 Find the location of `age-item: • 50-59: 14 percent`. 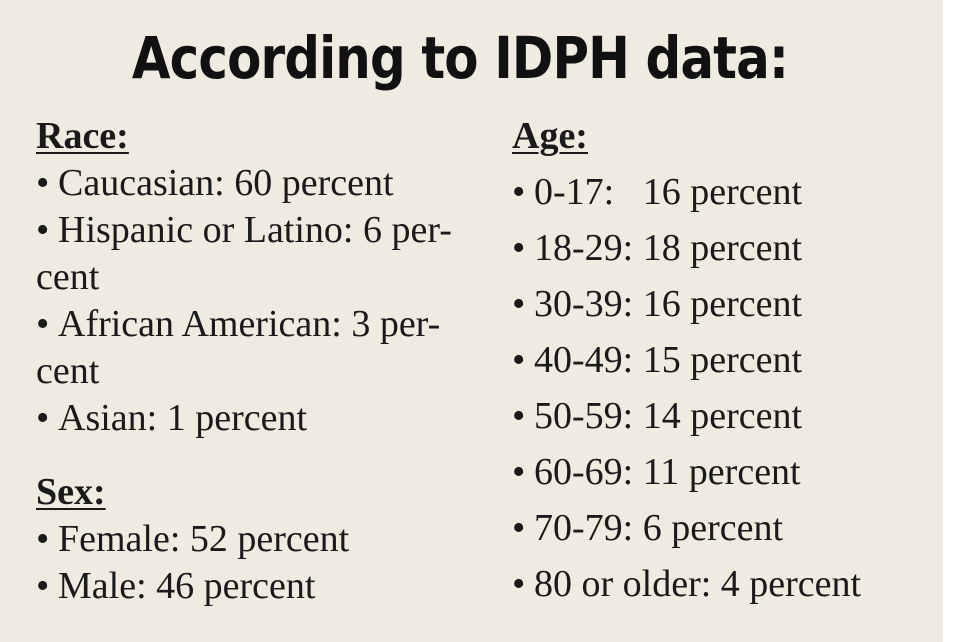

age-item: • 50-59: 14 percent is located at coordinates (722, 416).